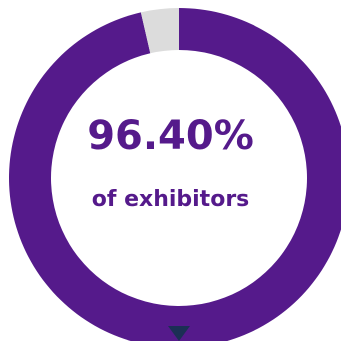  Describe the element at coordinates (170, 199) in the screenshot. I see `percentage-caption: of exhibitors` at that location.